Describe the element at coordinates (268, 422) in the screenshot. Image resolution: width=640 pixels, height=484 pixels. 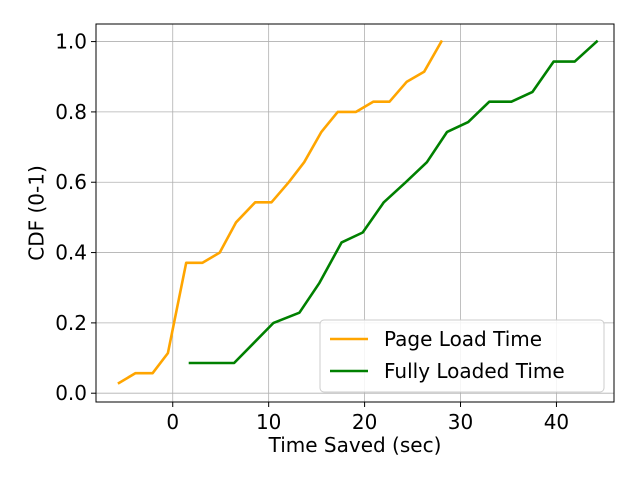
I see `x-tick-label: 10` at that location.